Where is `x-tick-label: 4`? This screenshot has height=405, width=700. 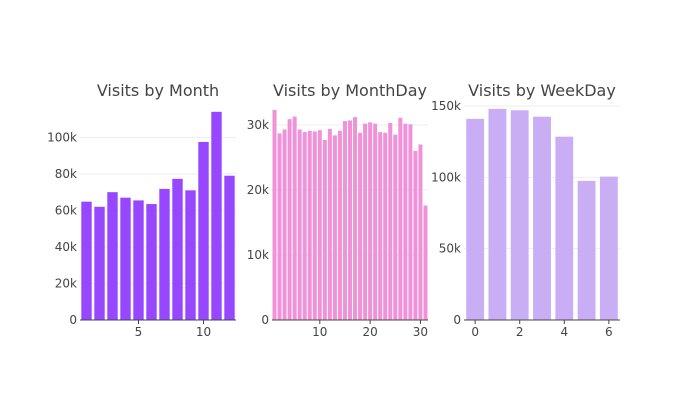 x-tick-label: 4 is located at coordinates (564, 332).